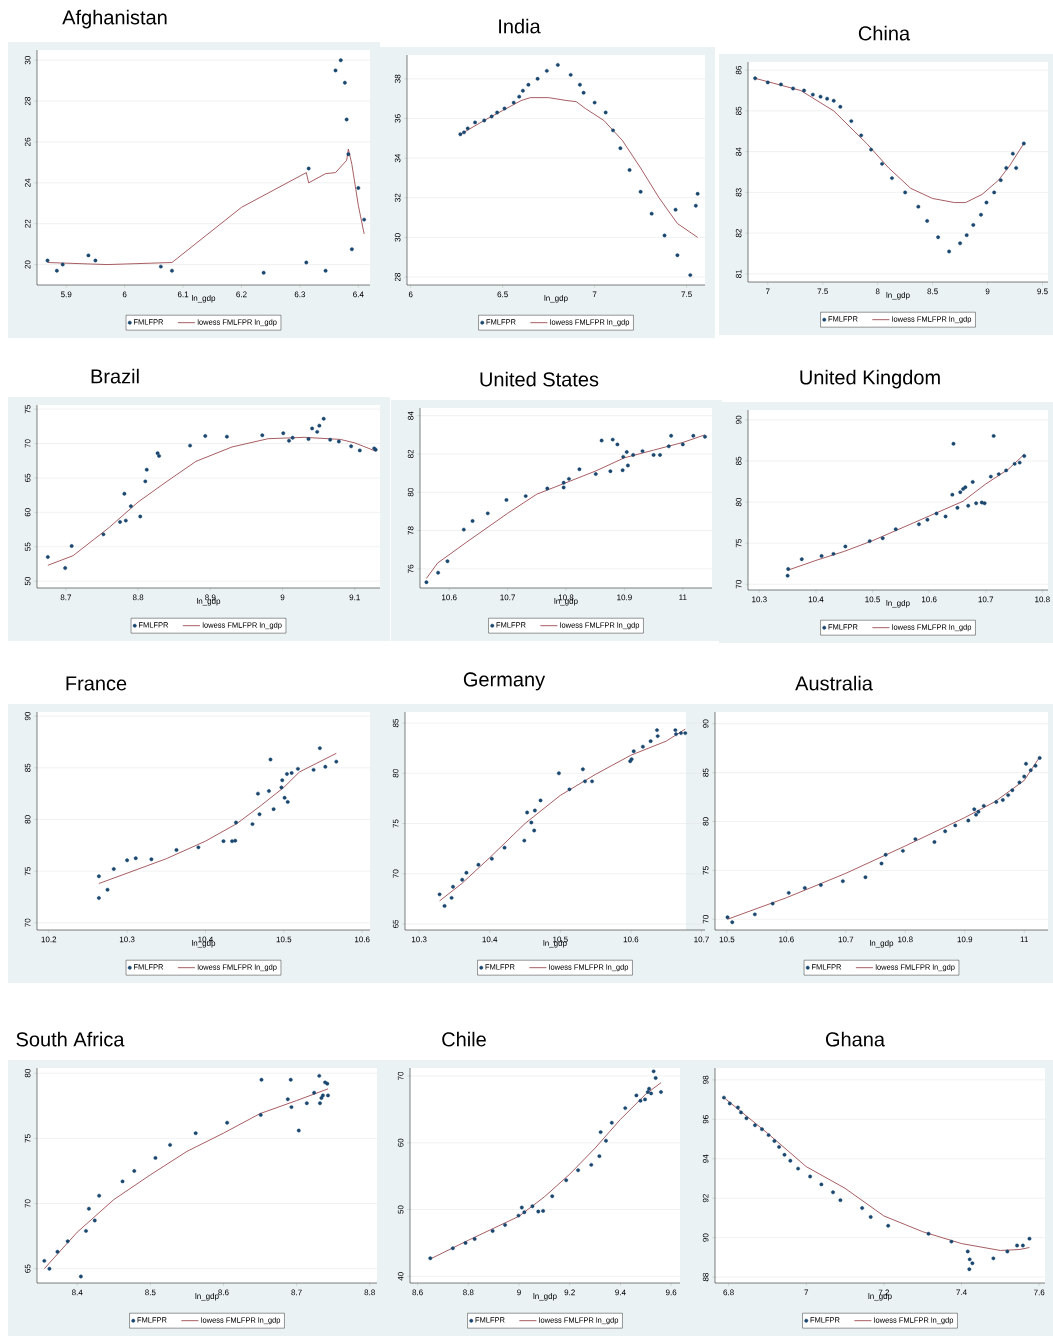 The image size is (1053, 1344). Describe the element at coordinates (822, 291) in the screenshot. I see `x-tick-label: 7.5` at that location.